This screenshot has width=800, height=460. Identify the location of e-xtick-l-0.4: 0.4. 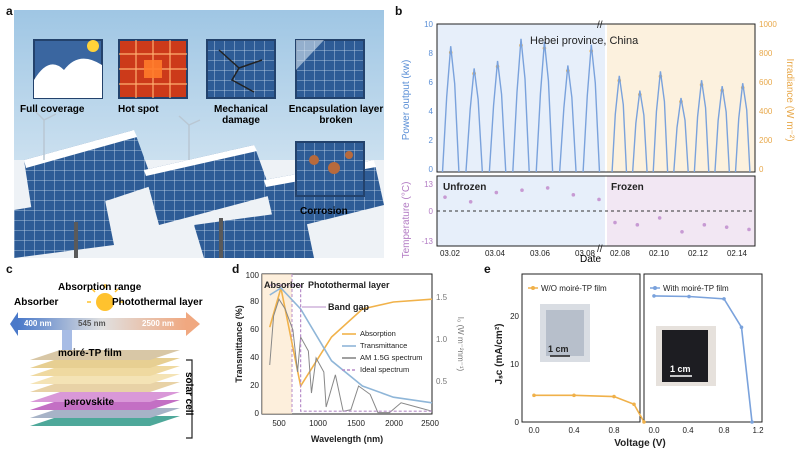
(574, 430).